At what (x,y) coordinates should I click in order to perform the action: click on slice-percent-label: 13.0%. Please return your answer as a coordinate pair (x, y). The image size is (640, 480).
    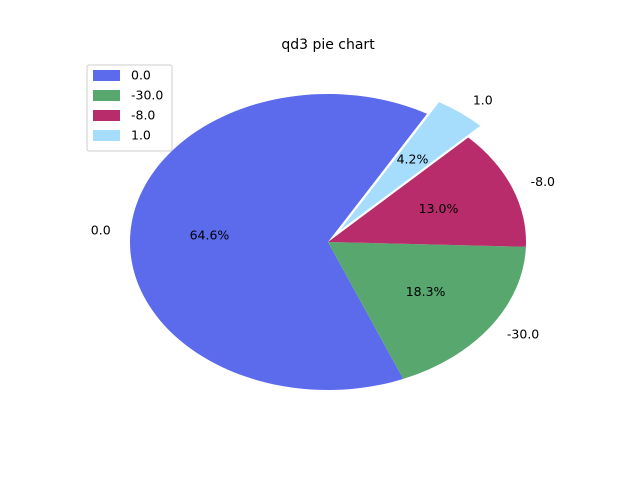
    Looking at the image, I should click on (439, 208).